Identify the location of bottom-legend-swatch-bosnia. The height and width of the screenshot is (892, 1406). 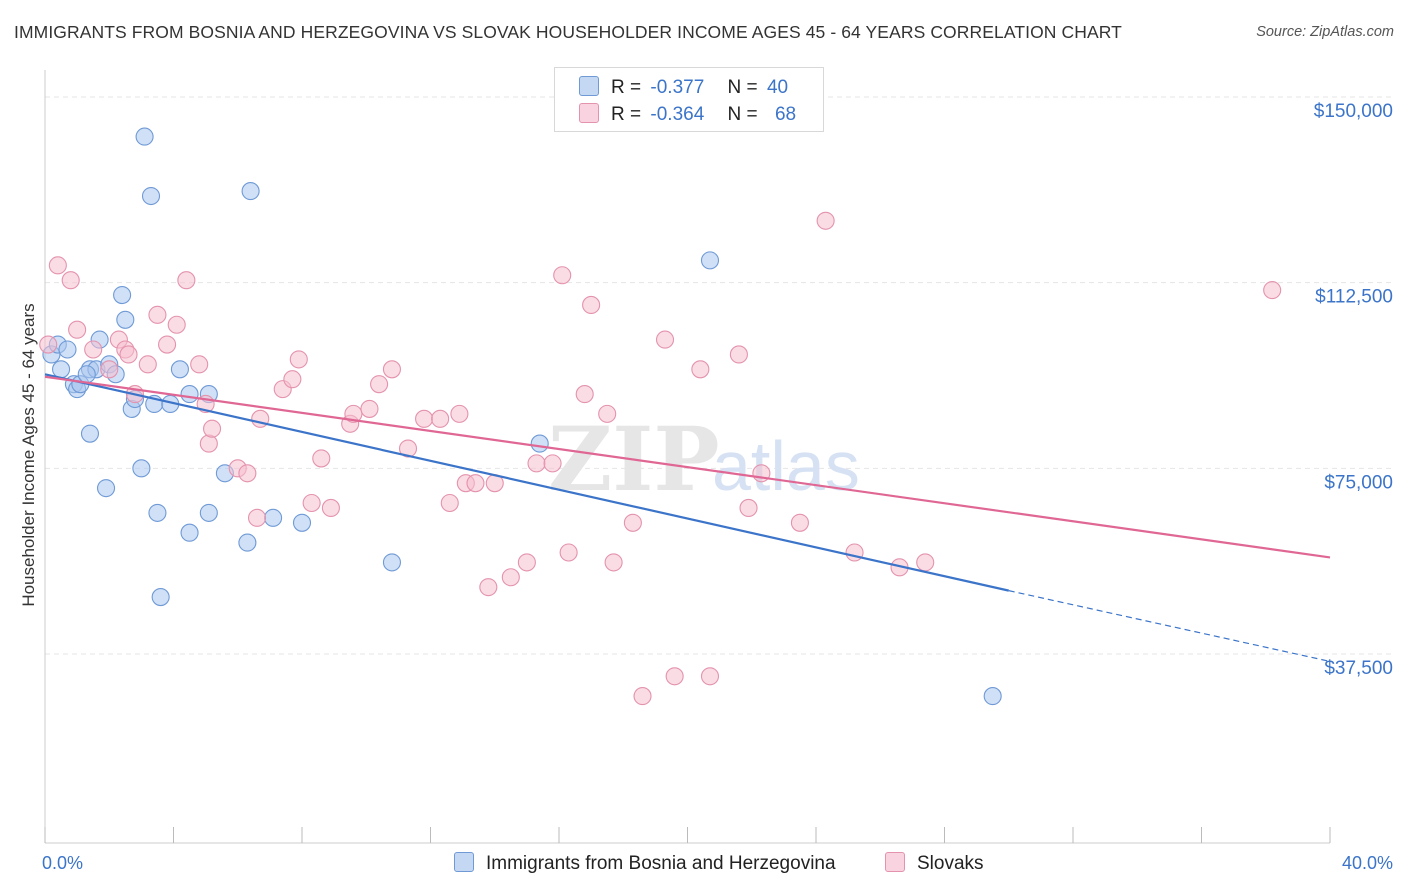
(464, 862).